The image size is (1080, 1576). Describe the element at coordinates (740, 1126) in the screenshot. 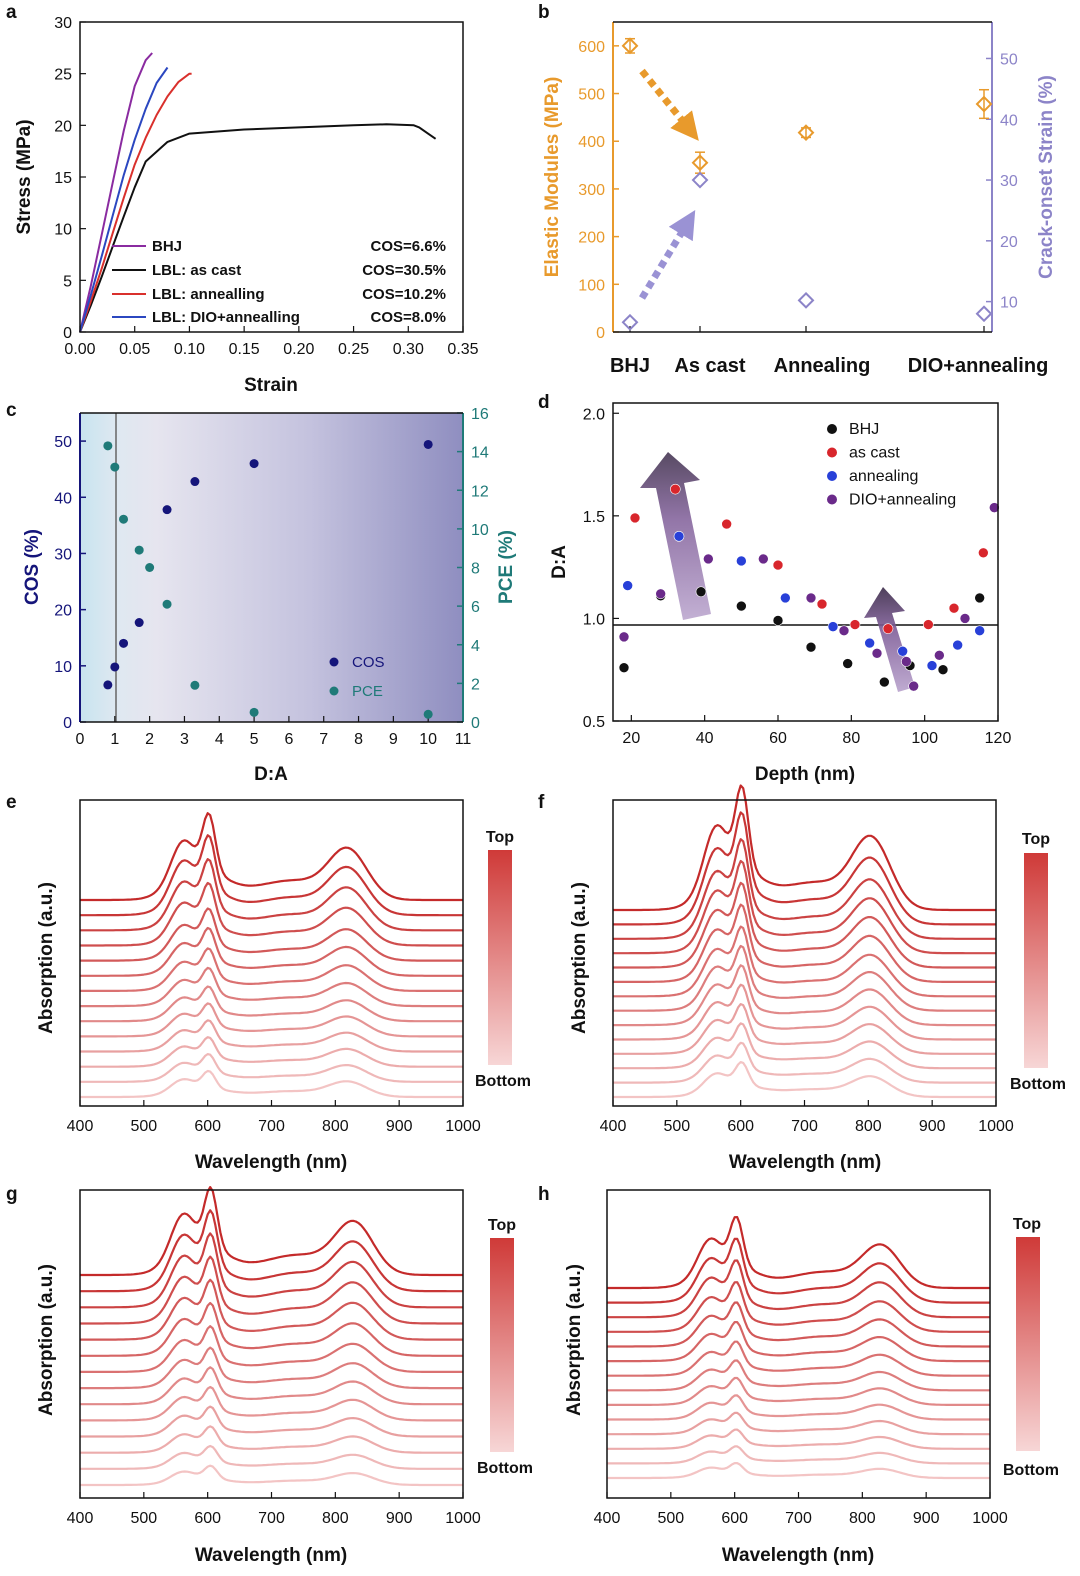

I see `panel-f-xtick-label: 600` at that location.